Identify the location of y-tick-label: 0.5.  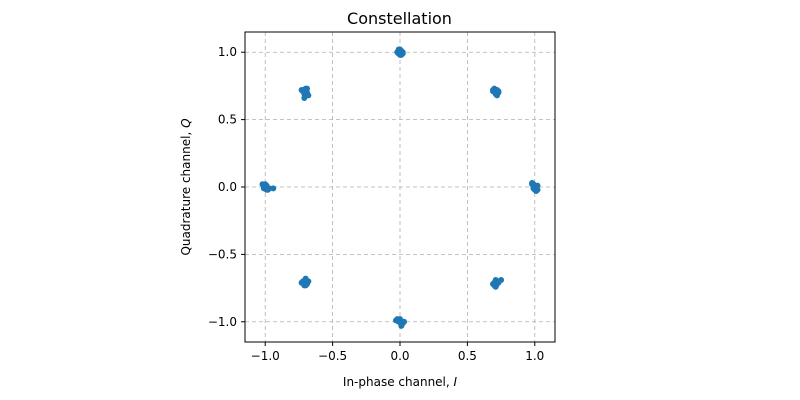
(227, 120).